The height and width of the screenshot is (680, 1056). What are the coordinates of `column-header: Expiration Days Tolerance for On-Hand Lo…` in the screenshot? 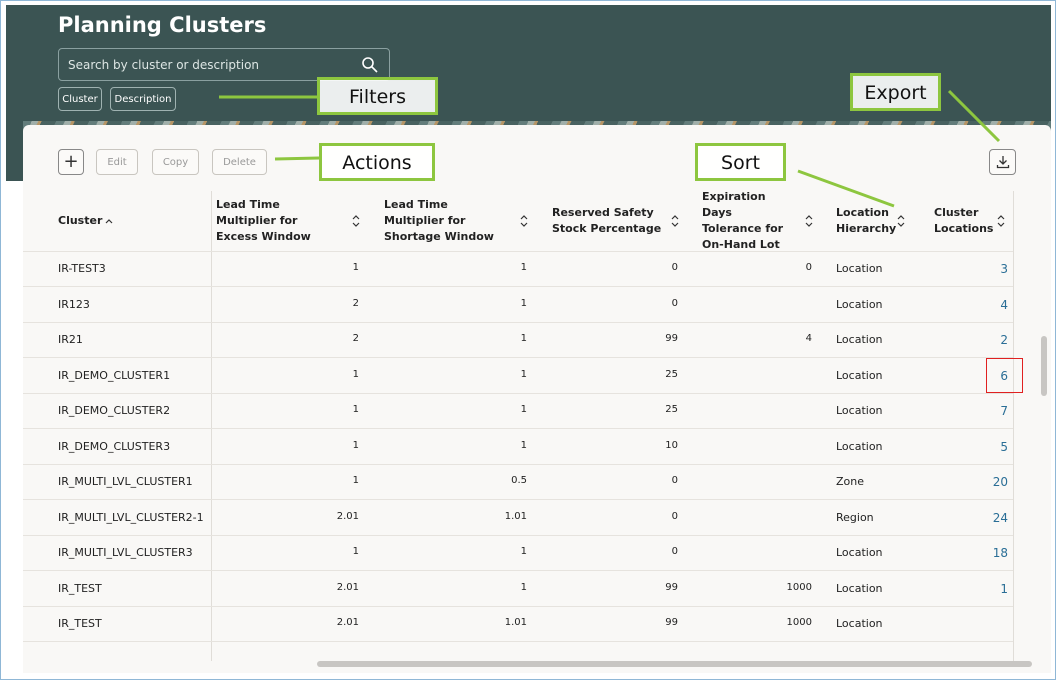 It's located at (743, 220).